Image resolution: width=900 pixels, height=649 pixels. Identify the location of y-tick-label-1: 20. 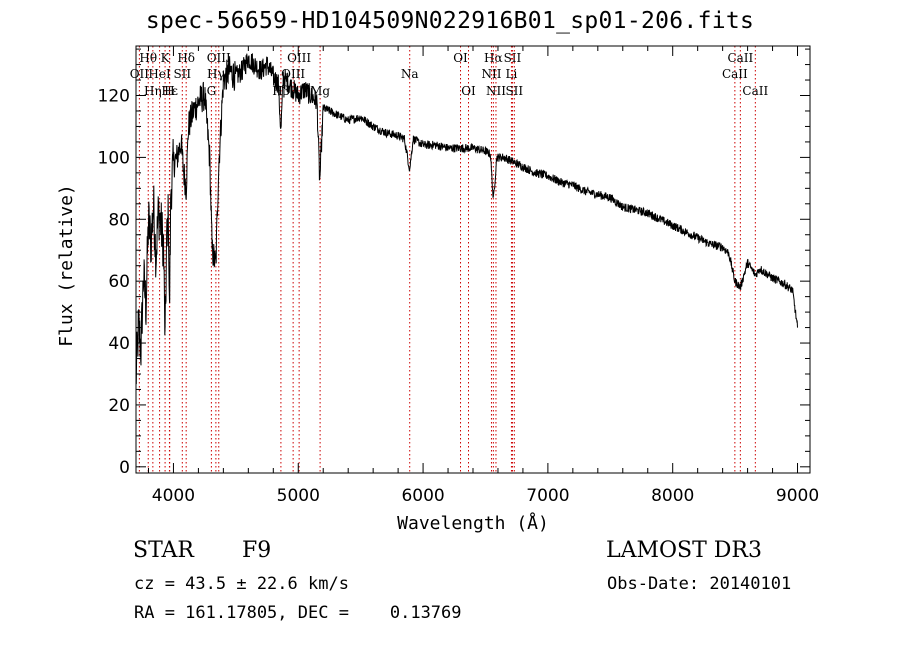
(119, 406).